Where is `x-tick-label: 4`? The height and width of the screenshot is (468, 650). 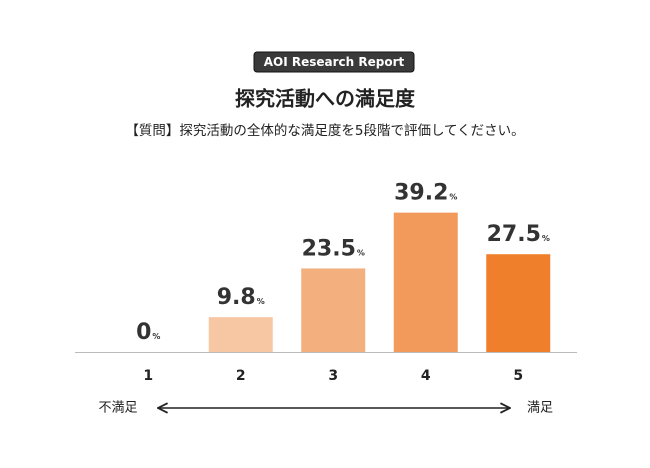
x-tick-label: 4 is located at coordinates (426, 376).